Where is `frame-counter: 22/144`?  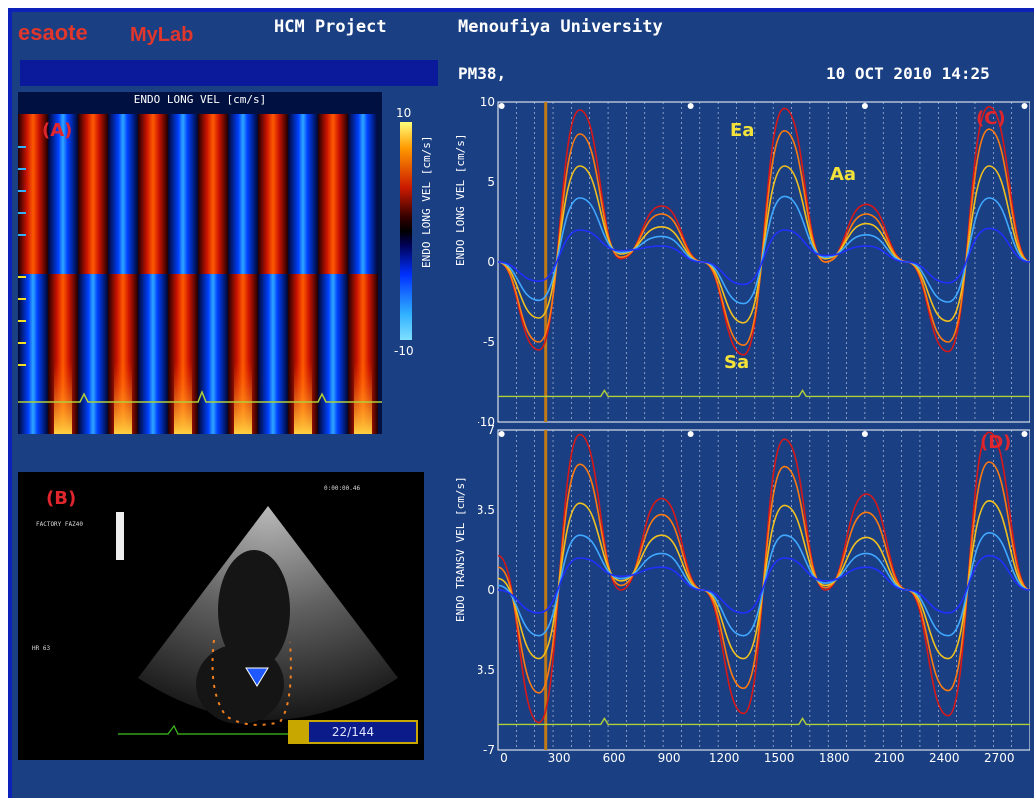
frame-counter: 22/144 is located at coordinates (353, 732).